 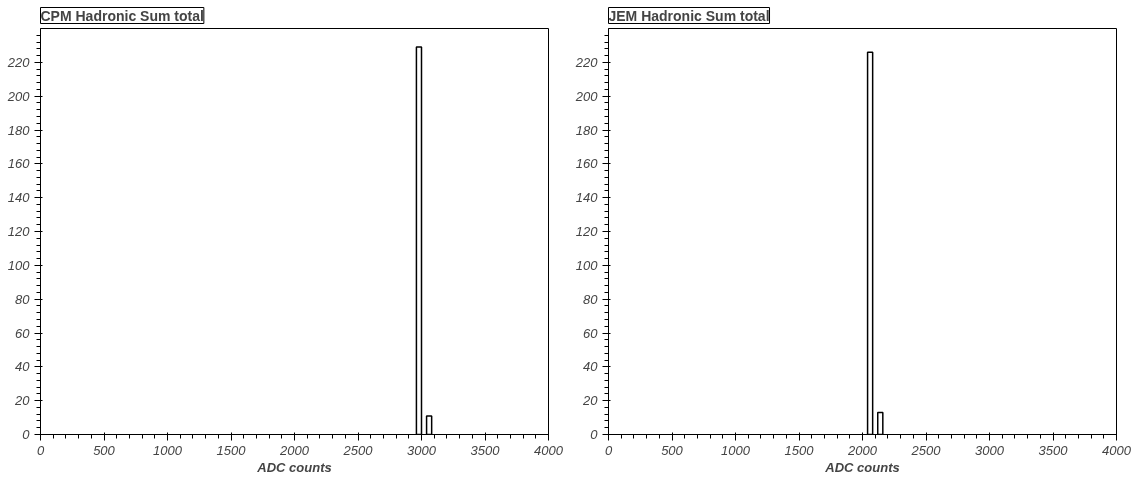 What do you see at coordinates (122, 15) in the screenshot?
I see `chart-title: CPM Hadronic Sum total` at bounding box center [122, 15].